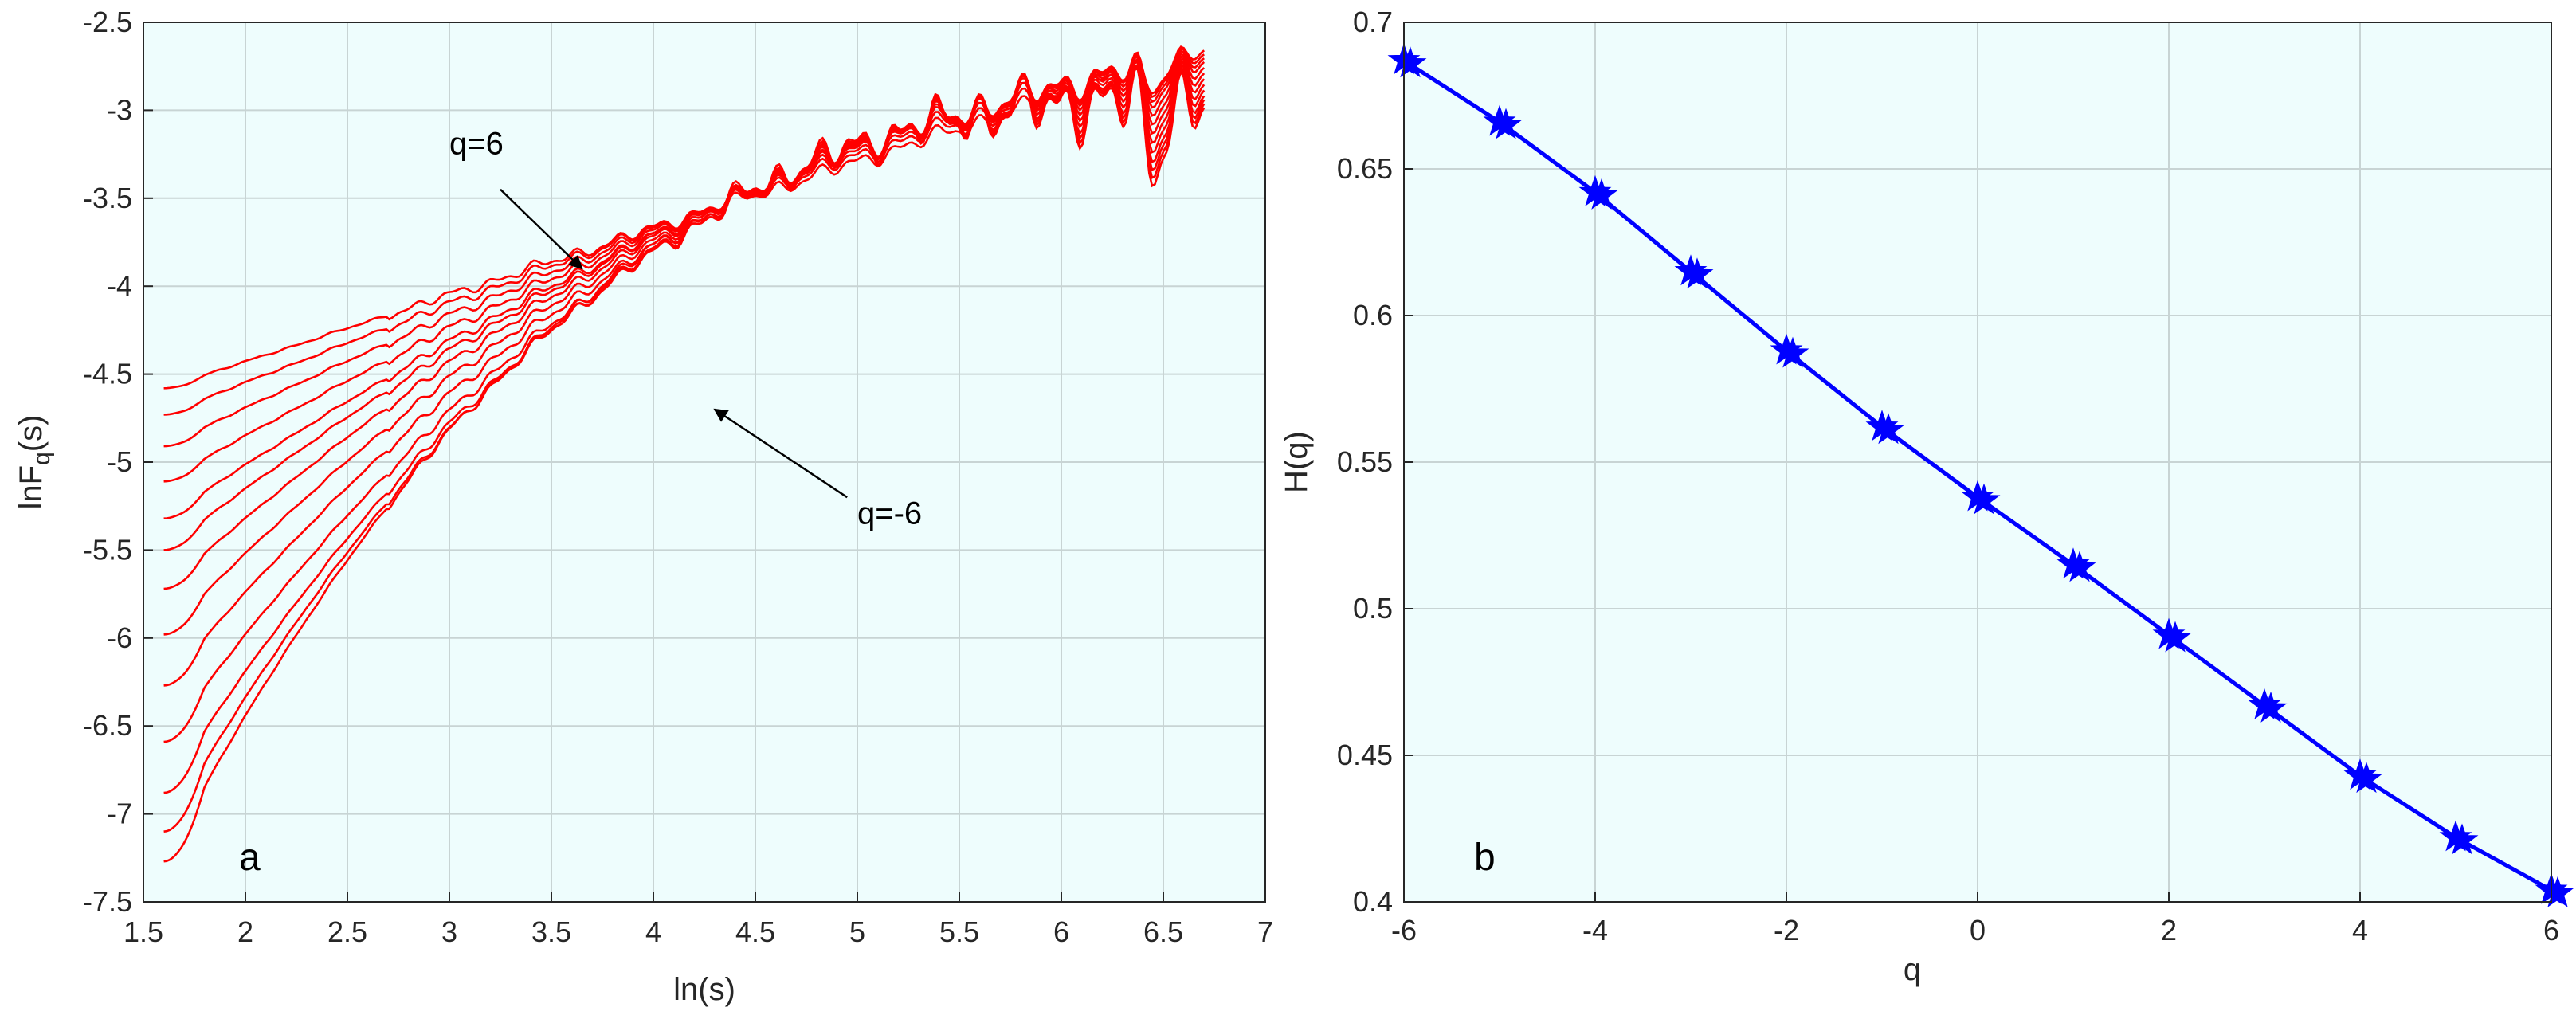  What do you see at coordinates (889, 513) in the screenshot?
I see `annotation-label: q=-6` at bounding box center [889, 513].